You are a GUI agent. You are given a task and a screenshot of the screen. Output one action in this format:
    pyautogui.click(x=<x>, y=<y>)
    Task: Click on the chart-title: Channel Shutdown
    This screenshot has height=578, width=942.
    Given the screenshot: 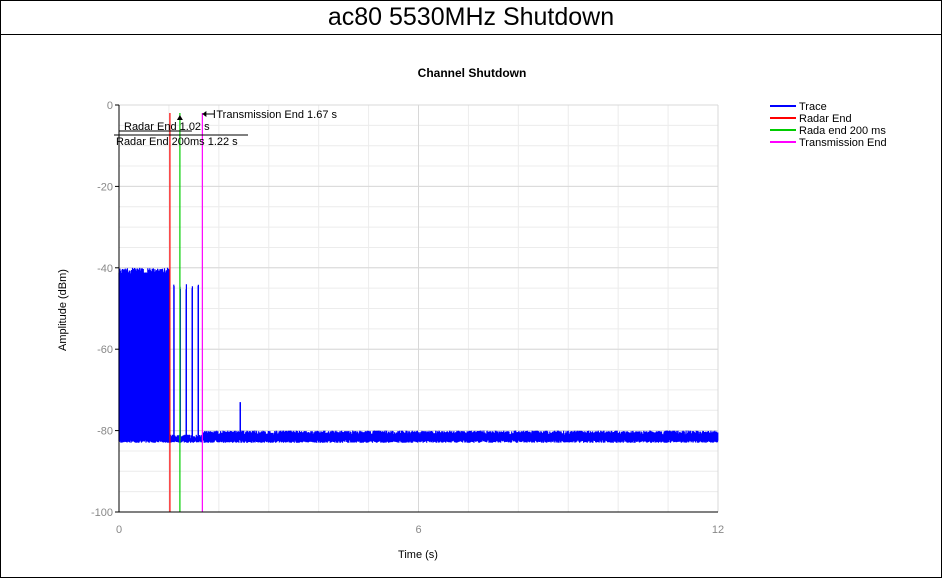 What is the action you would take?
    pyautogui.click(x=472, y=73)
    